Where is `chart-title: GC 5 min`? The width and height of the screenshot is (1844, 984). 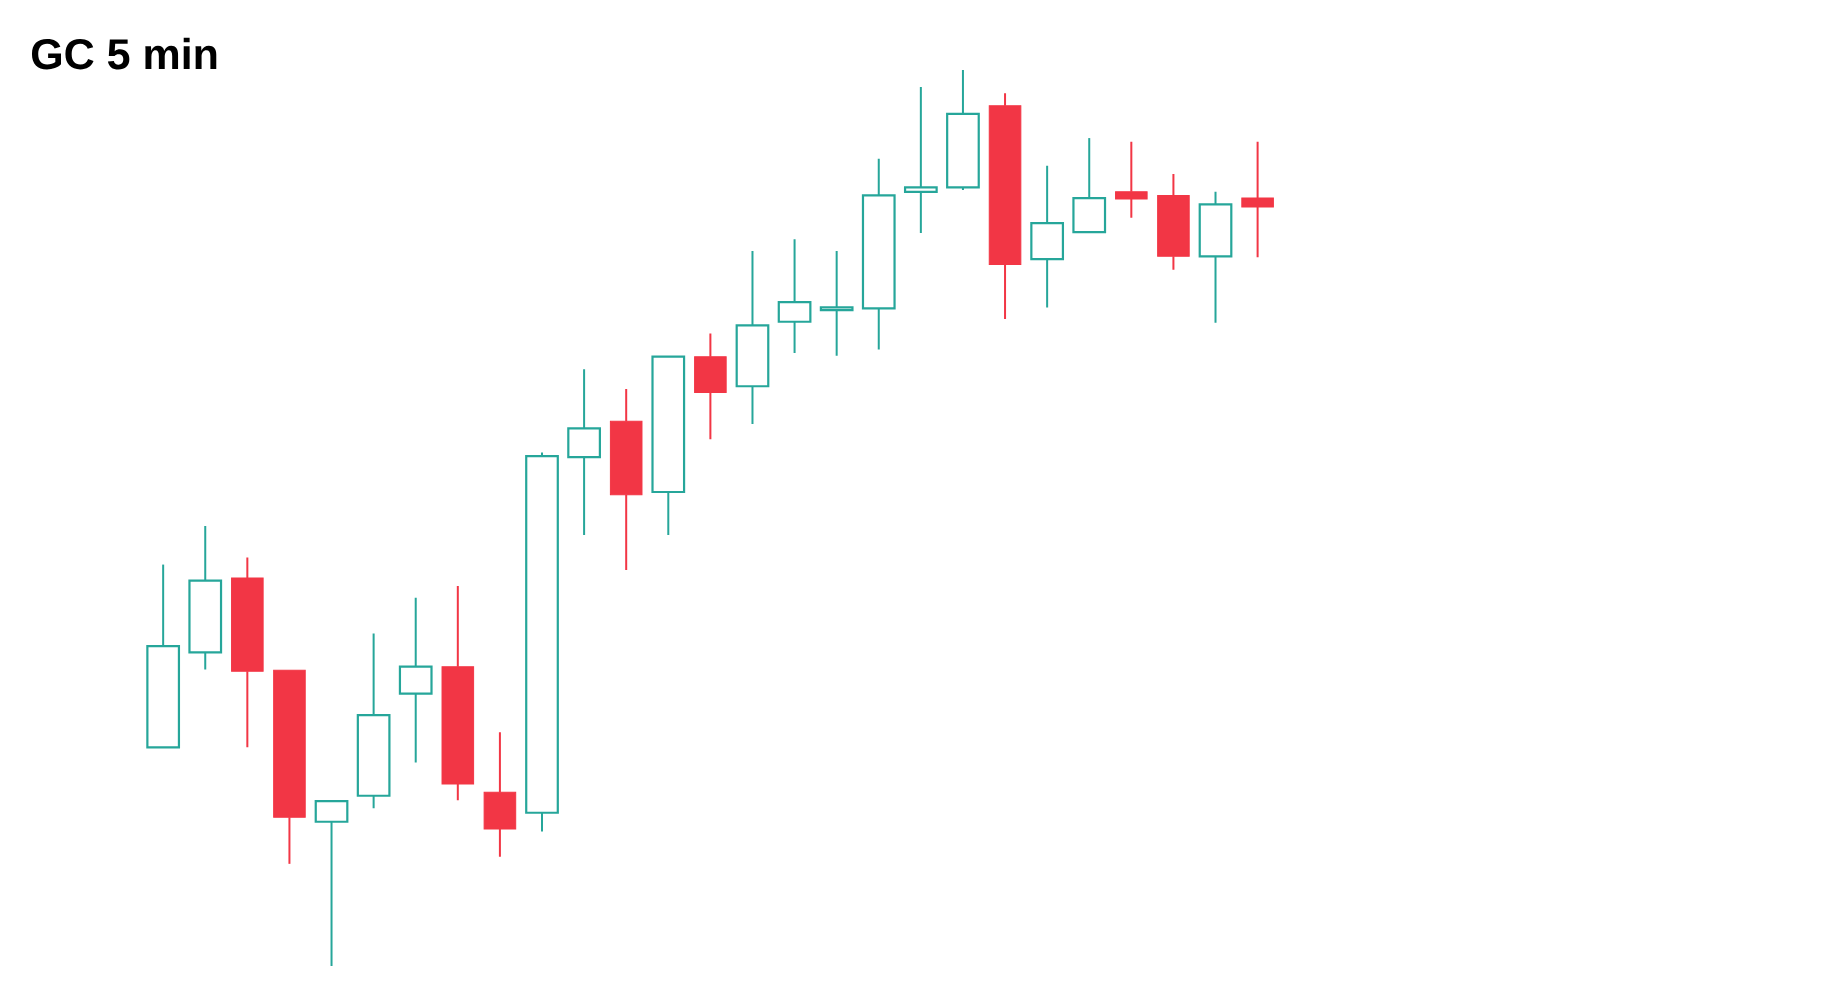
chart-title: GC 5 min is located at coordinates (124, 53).